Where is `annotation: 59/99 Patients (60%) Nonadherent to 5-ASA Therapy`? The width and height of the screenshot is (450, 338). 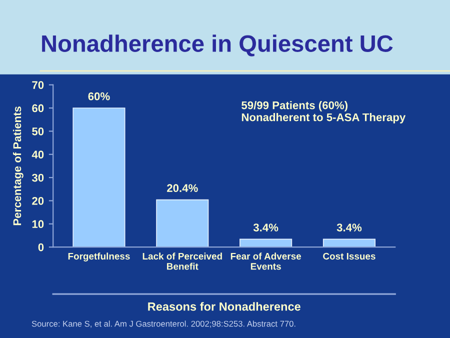 annotation: 59/99 Patients (60%) Nonadherent to 5-ASA Therapy is located at coordinates (324, 112).